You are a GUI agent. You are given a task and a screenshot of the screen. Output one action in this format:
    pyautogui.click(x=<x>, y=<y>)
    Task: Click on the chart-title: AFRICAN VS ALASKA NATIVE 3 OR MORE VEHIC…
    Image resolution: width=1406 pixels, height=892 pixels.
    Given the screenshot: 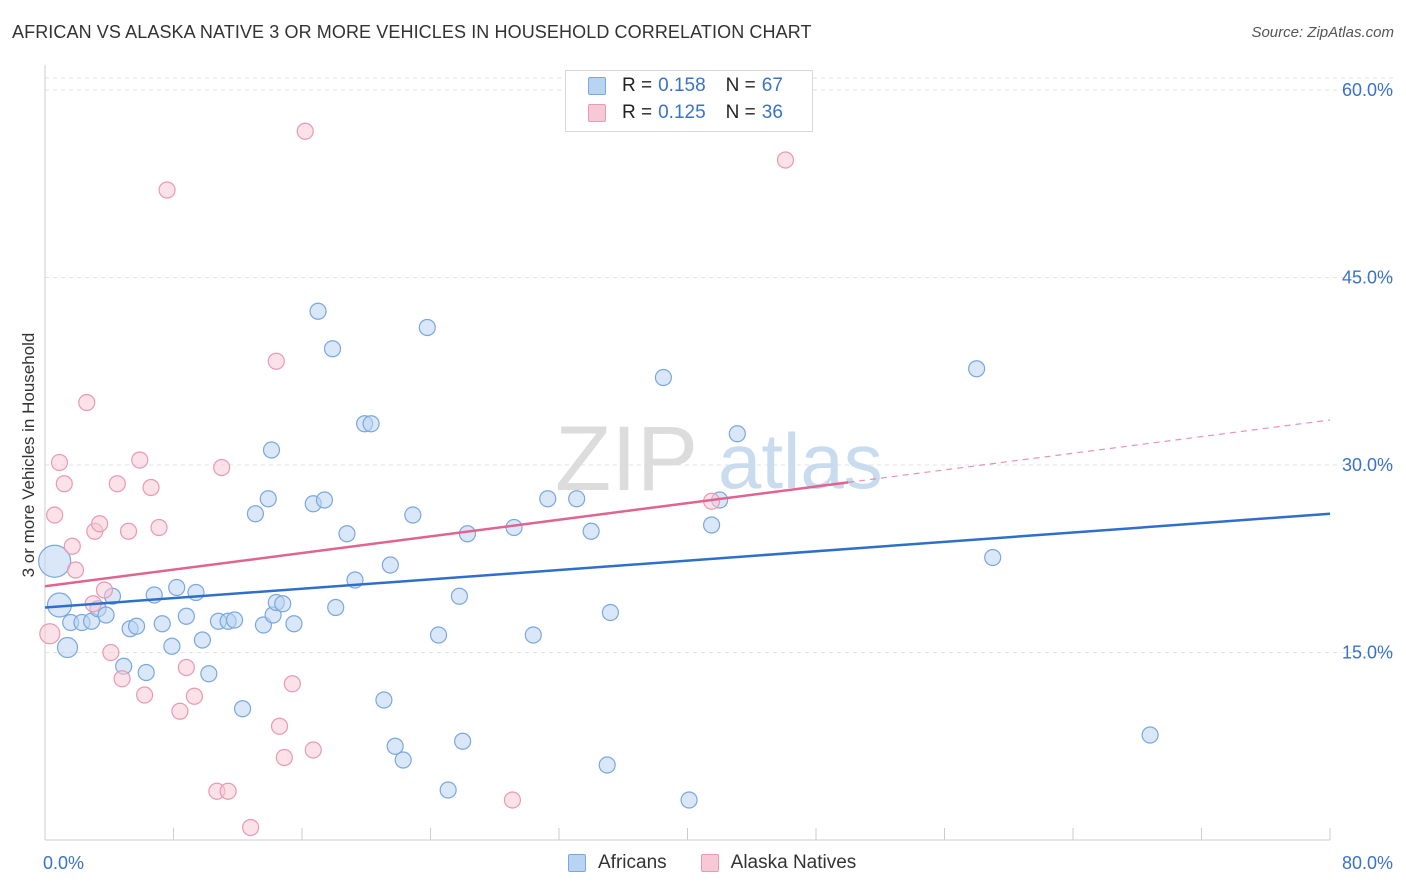 What is the action you would take?
    pyautogui.click(x=412, y=32)
    